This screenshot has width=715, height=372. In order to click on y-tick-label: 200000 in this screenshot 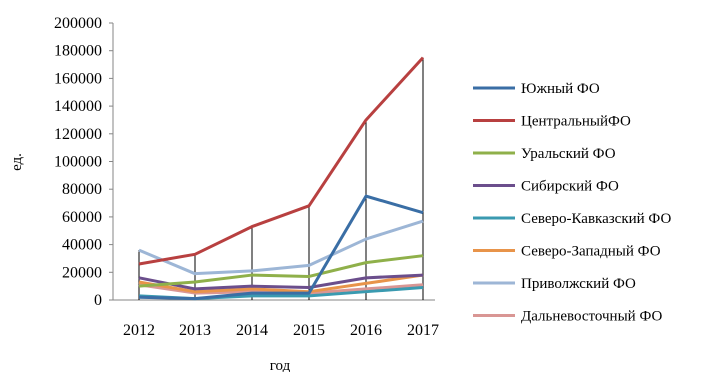, I will do `click(78, 23)`.